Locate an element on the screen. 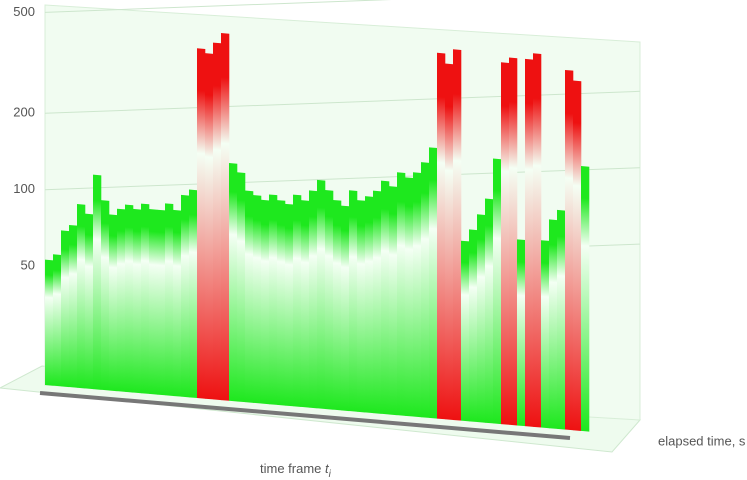  y-tick-label: 50 is located at coordinates (28, 265).